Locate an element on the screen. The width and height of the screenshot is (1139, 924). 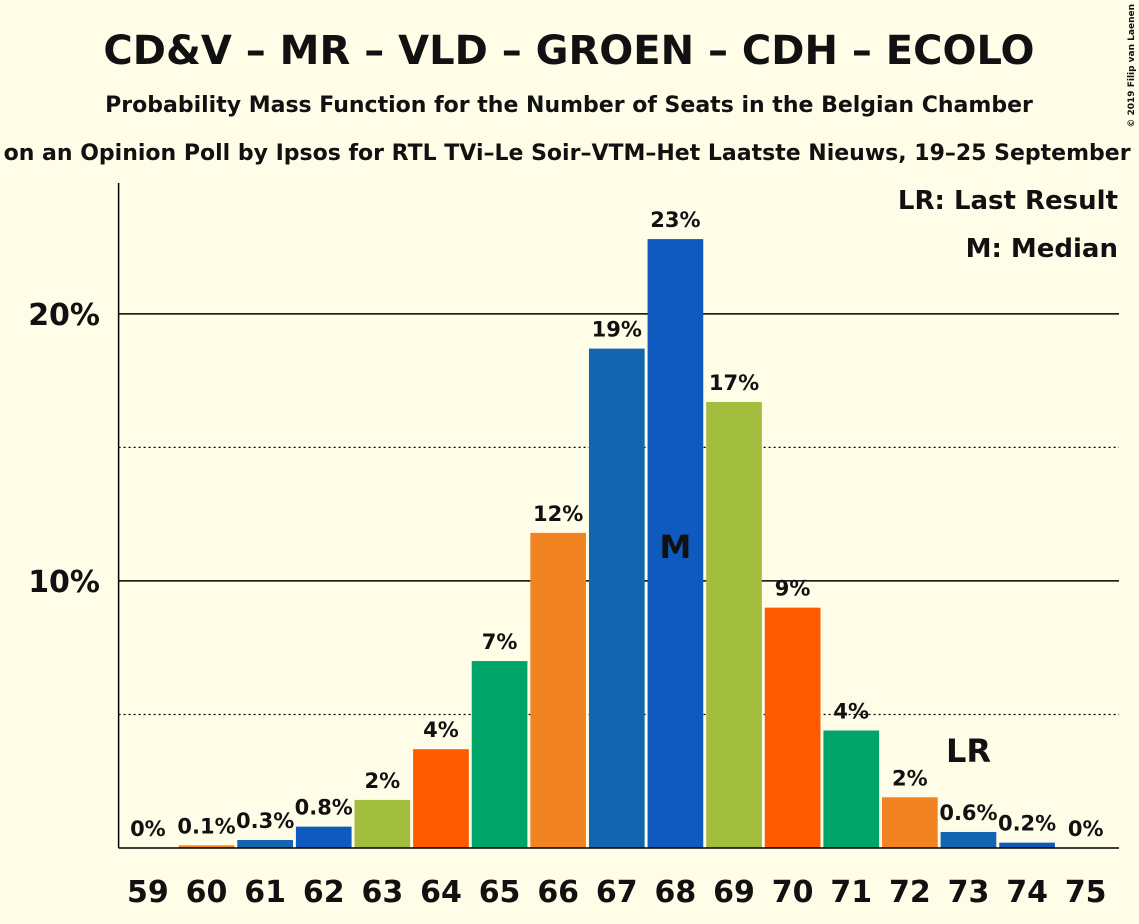
x-tick-label: 63 is located at coordinates (382, 892).